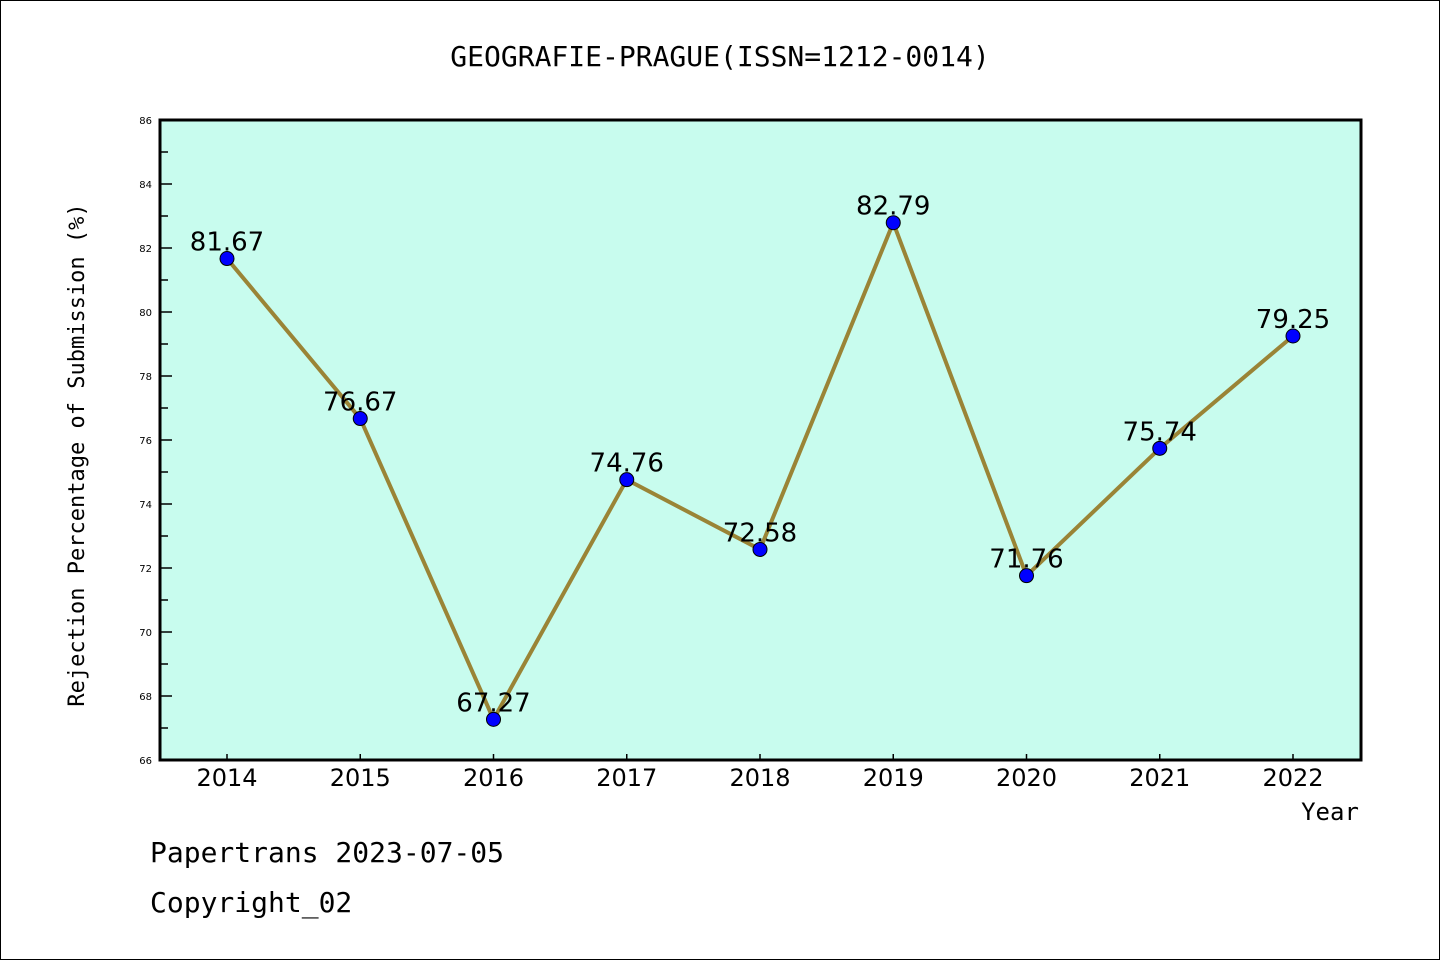  I want to click on y-tick-label: 80, so click(145, 313).